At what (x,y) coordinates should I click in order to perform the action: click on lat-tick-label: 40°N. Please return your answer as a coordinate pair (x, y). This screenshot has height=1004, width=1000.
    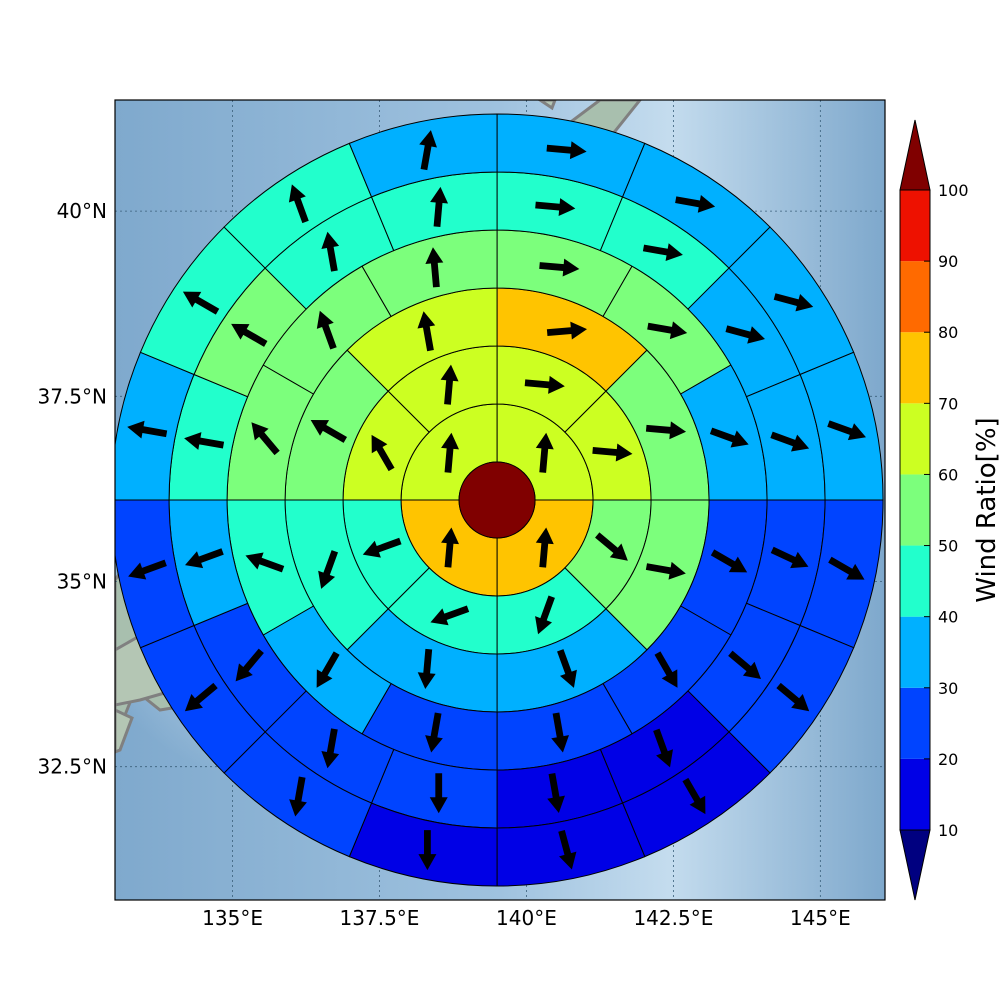
    Looking at the image, I should click on (82, 211).